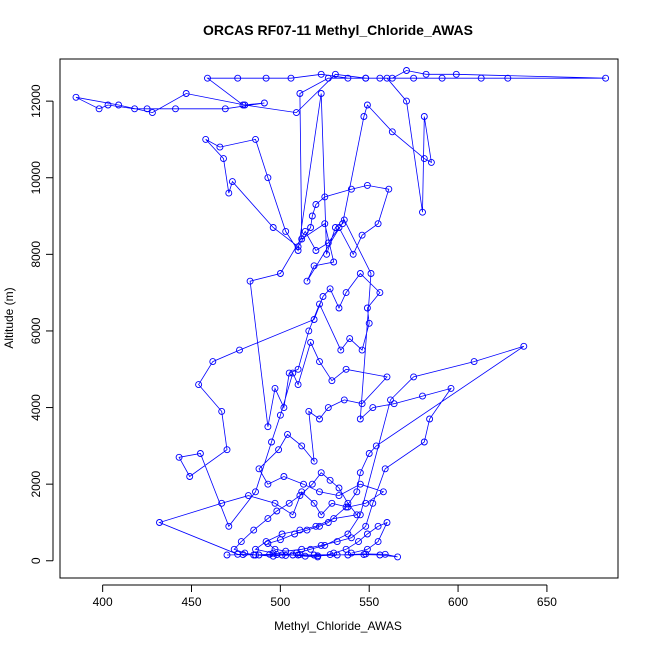 This screenshot has width=650, height=650. What do you see at coordinates (36, 178) in the screenshot?
I see `y-tick-label: 10000` at bounding box center [36, 178].